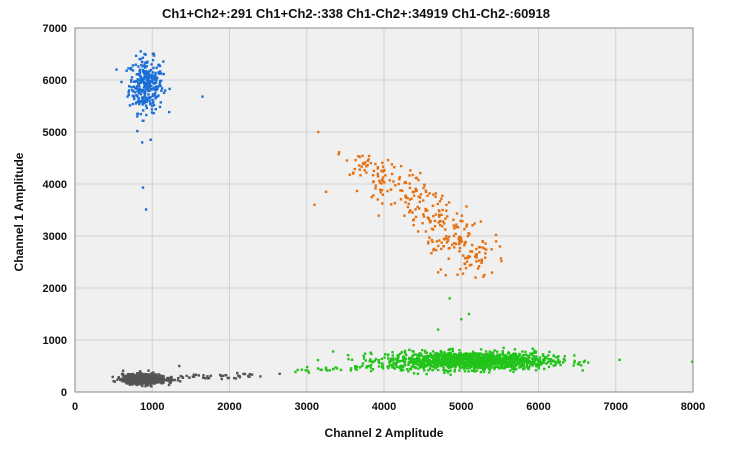 The width and height of the screenshot is (734, 455). I want to click on y-tick-label: 4000, so click(55, 185).